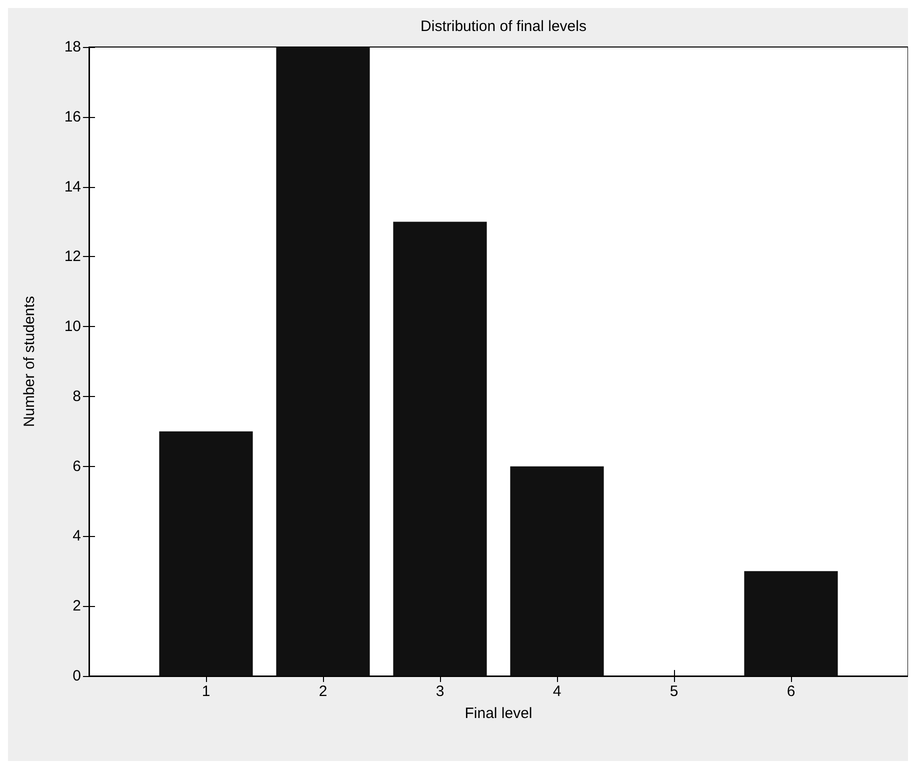  What do you see at coordinates (76, 466) in the screenshot?
I see `y-tick-label: 6` at bounding box center [76, 466].